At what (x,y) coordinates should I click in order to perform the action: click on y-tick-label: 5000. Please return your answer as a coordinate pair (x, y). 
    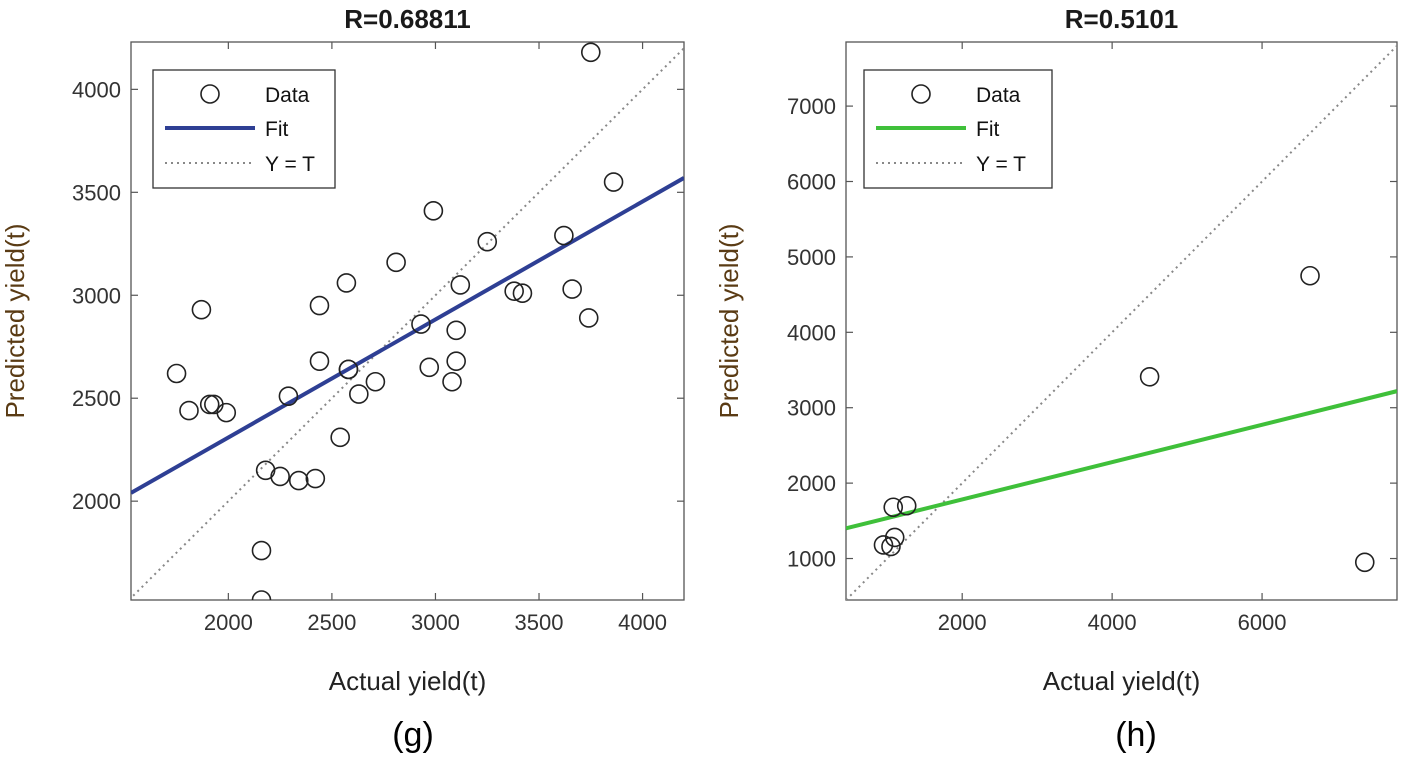
    Looking at the image, I should click on (811, 257).